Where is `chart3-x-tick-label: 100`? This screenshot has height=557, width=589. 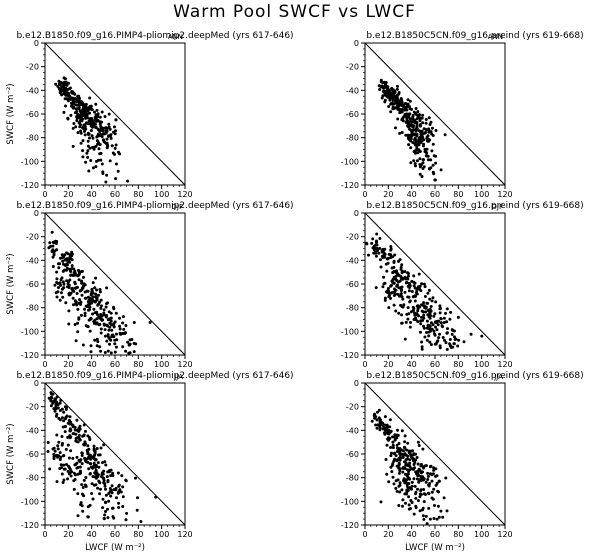
chart3-x-tick-label: 100 is located at coordinates (161, 364).